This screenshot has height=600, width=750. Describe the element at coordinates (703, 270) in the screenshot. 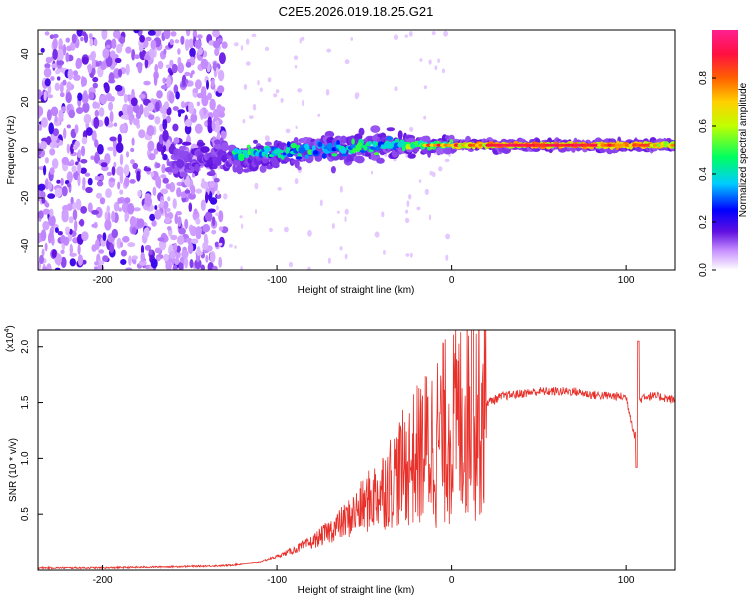

I see `colorbar-tick-label: 0.0` at that location.